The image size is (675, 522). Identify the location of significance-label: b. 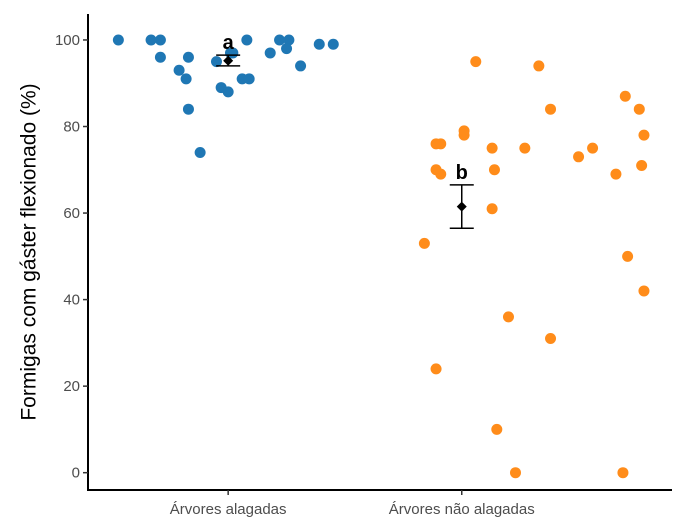
(462, 173).